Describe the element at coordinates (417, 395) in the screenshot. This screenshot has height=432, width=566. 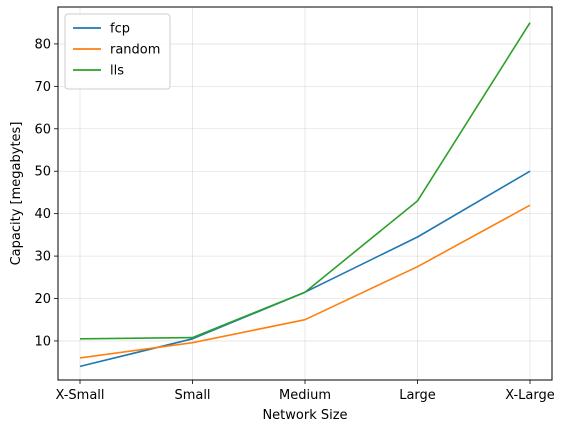
I see `x-tick-label: Large` at that location.